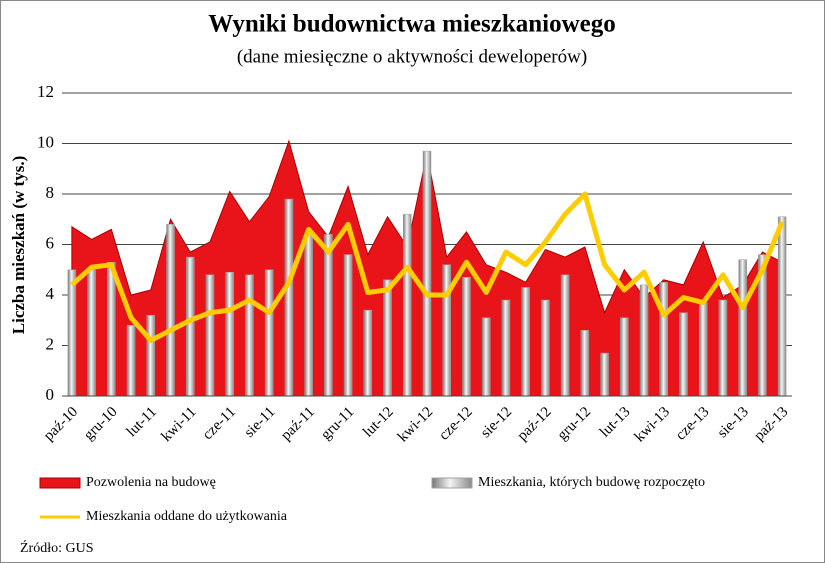  What do you see at coordinates (50, 343) in the screenshot?
I see `y-tick-label: 2` at bounding box center [50, 343].